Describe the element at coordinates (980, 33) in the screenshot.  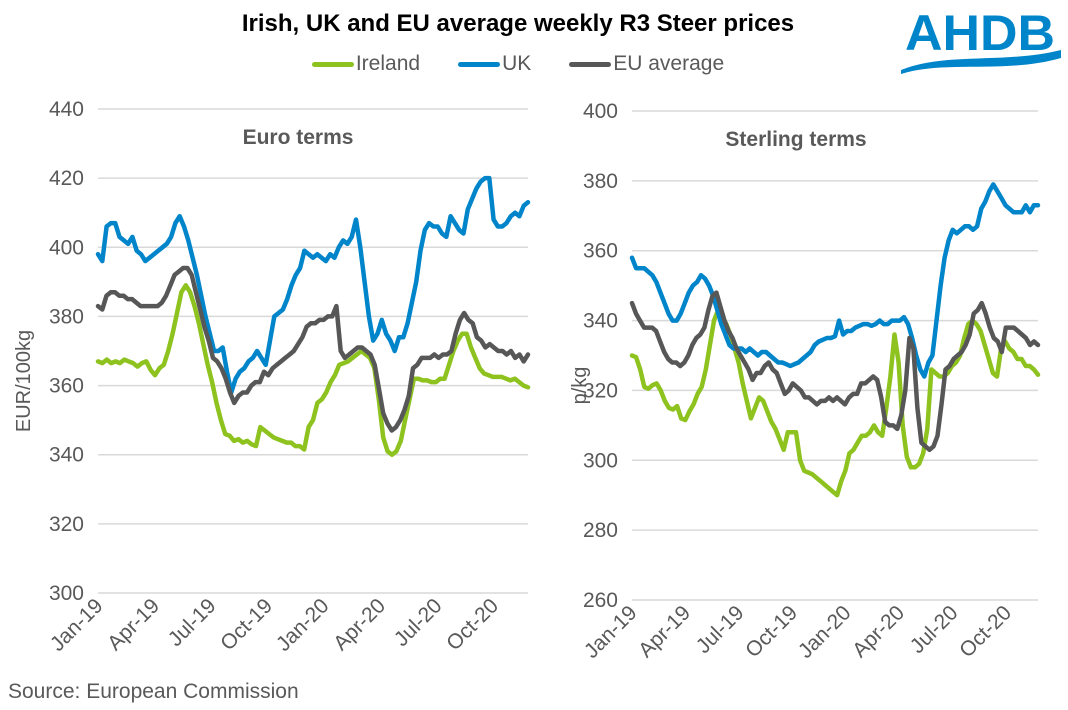
I see `ahdb-logo-text: AHDB` at that location.